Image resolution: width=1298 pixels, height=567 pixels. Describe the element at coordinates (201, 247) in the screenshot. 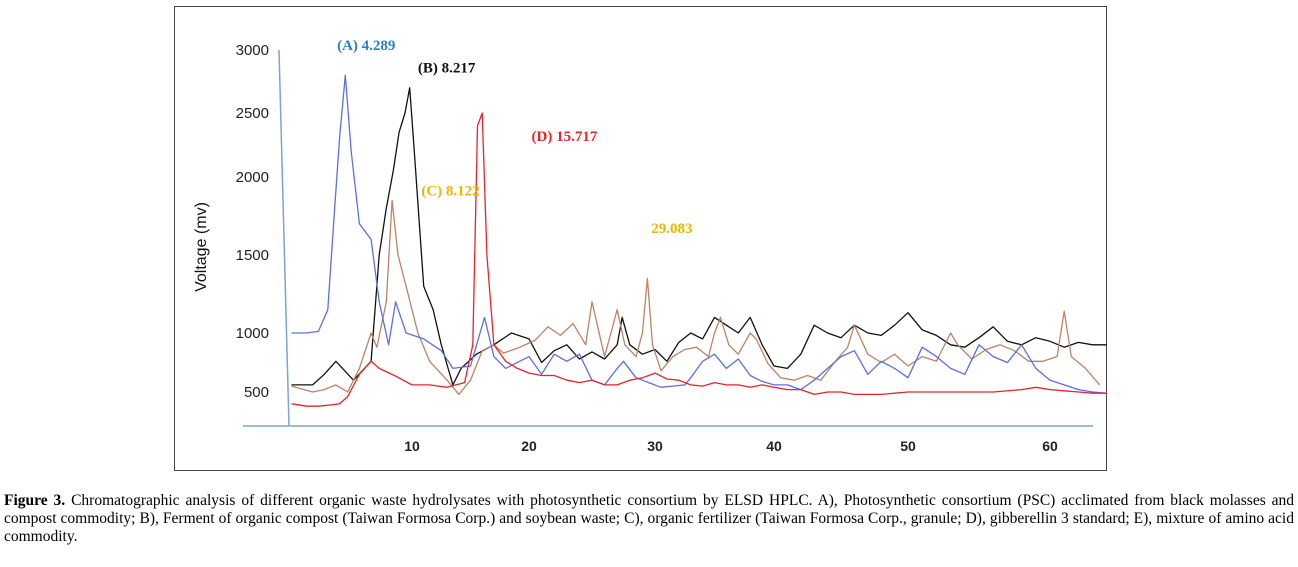

I see `y-axis-label: Voltage (mv)` at that location.